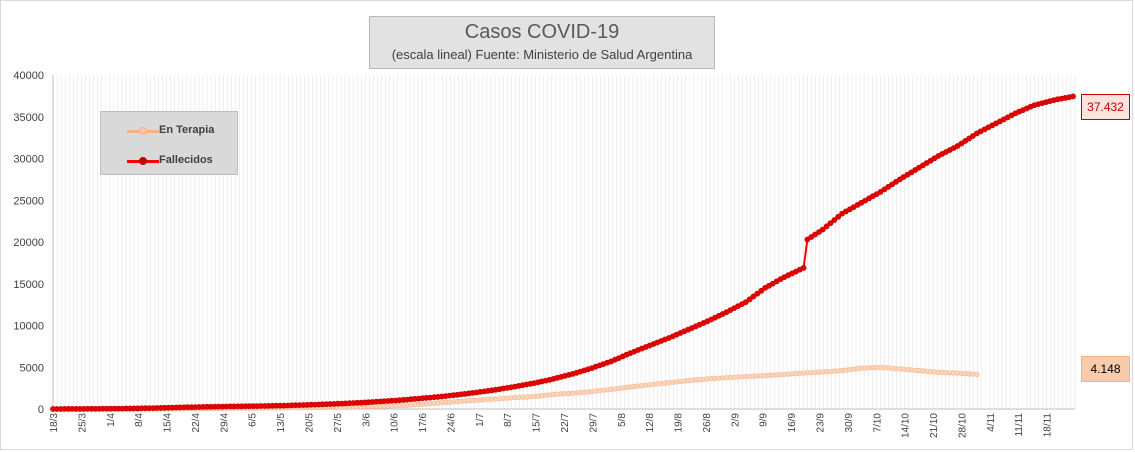 This screenshot has height=452, width=1135. What do you see at coordinates (28, 118) in the screenshot?
I see `y-tick-label: 35000` at bounding box center [28, 118].